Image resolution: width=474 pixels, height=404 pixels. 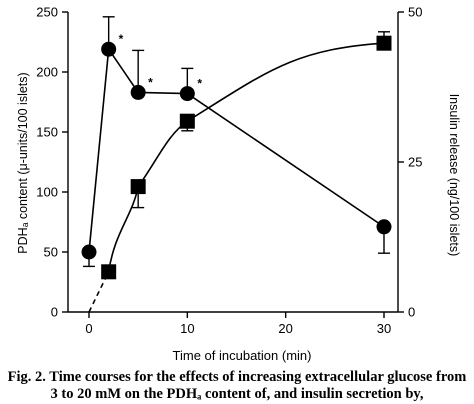 I want to click on x-tick-label: 20, so click(x=285, y=328).